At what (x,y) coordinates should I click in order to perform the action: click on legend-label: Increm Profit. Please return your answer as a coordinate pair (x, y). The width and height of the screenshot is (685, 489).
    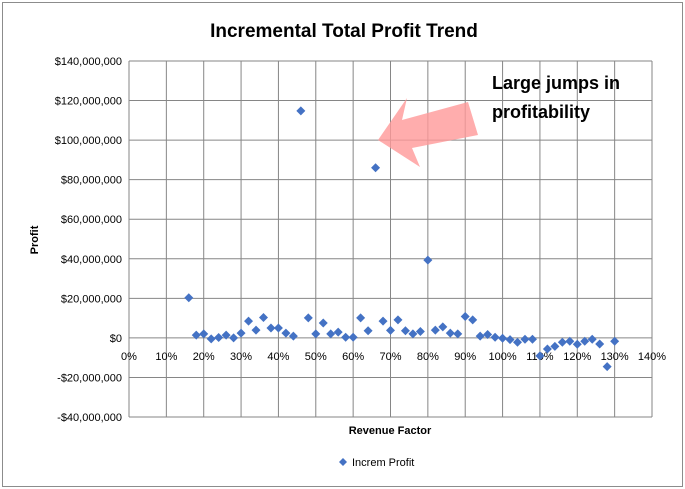
    Looking at the image, I should click on (383, 463).